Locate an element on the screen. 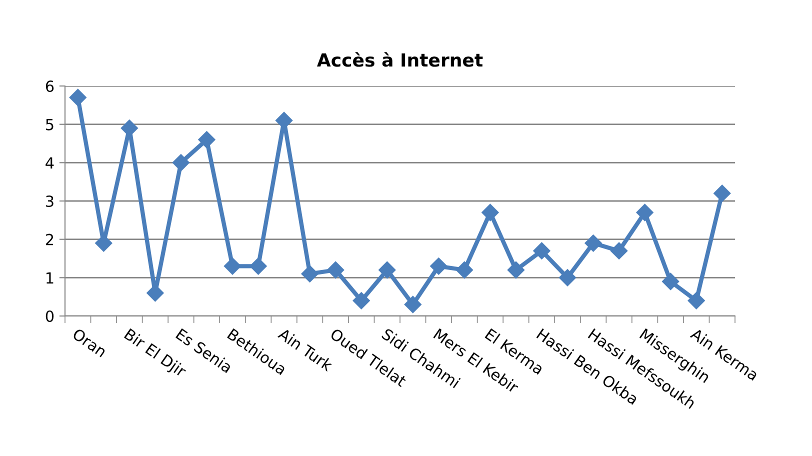  y-tick-label: 0 is located at coordinates (50, 316).